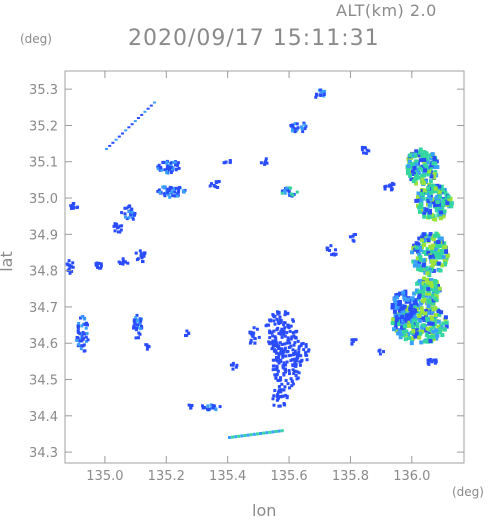 This screenshot has height=521, width=491. What do you see at coordinates (43, 417) in the screenshot?
I see `y-tick-label: 34.4` at bounding box center [43, 417].